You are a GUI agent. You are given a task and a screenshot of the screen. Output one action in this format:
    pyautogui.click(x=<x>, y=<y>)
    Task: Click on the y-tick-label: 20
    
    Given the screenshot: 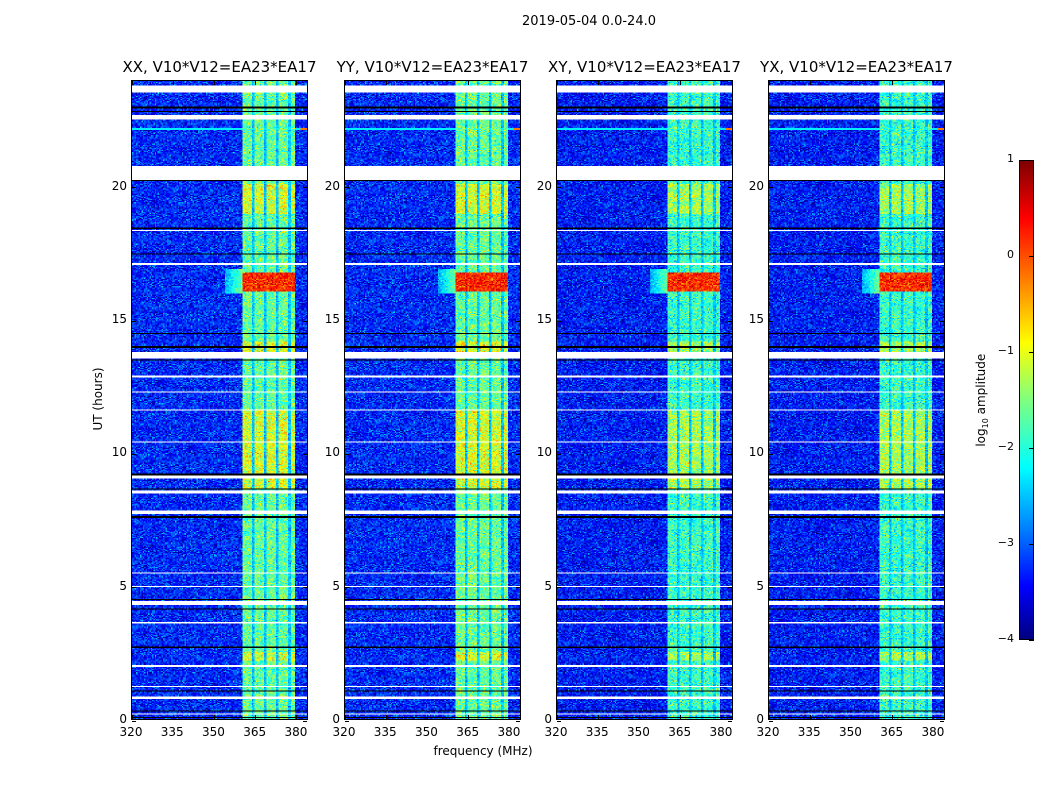 What is the action you would take?
    pyautogui.click(x=332, y=185)
    